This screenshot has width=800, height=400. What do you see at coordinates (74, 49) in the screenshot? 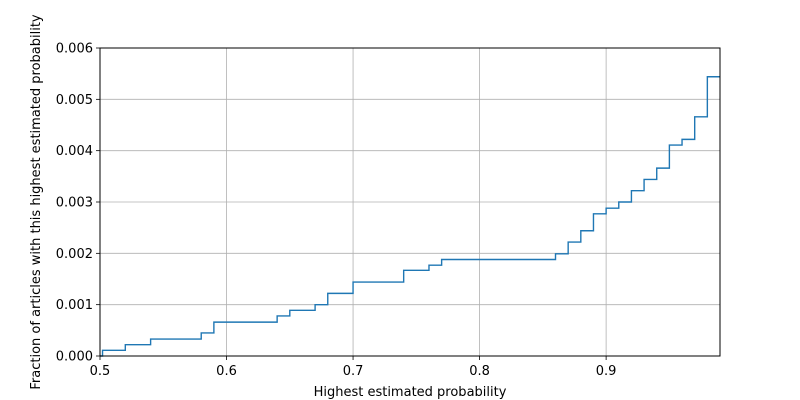
I see `y-tick-label: 0.006` at bounding box center [74, 49].